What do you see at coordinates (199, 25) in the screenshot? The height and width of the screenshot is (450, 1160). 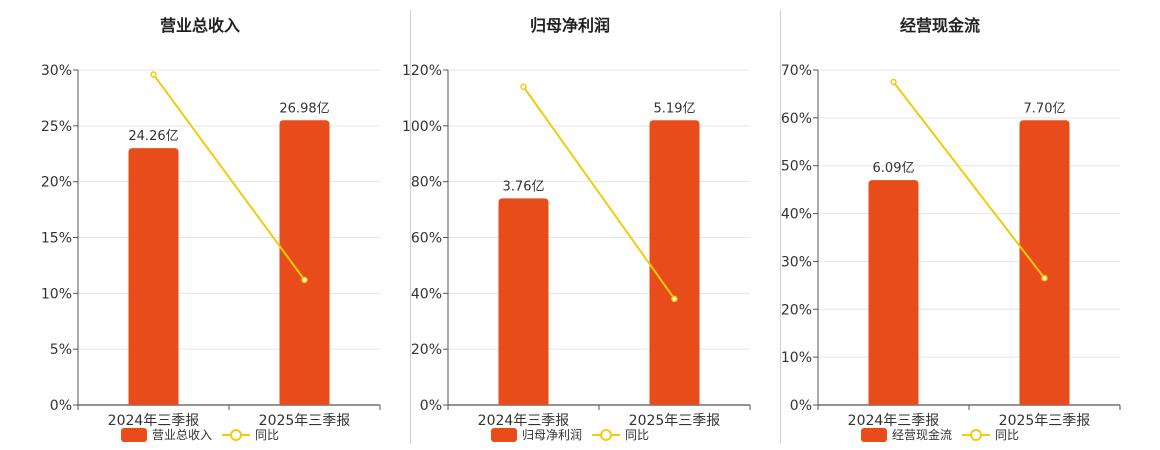 I see `chart-title: 营业总收入` at bounding box center [199, 25].